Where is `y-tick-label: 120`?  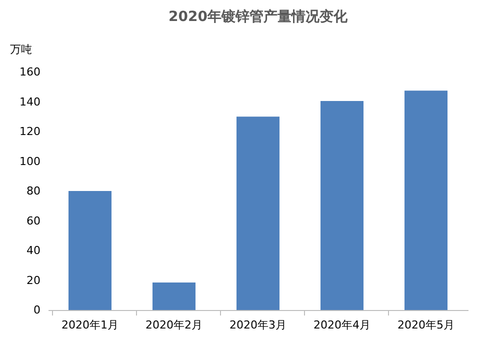
y-tick-label: 120 is located at coordinates (30, 131).